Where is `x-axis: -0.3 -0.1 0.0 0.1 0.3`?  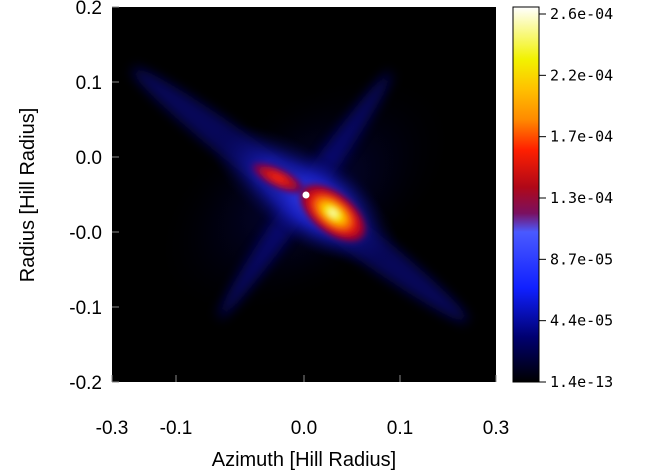
x-axis: -0.3 -0.1 0.0 0.1 0.3 is located at coordinates (302, 407).